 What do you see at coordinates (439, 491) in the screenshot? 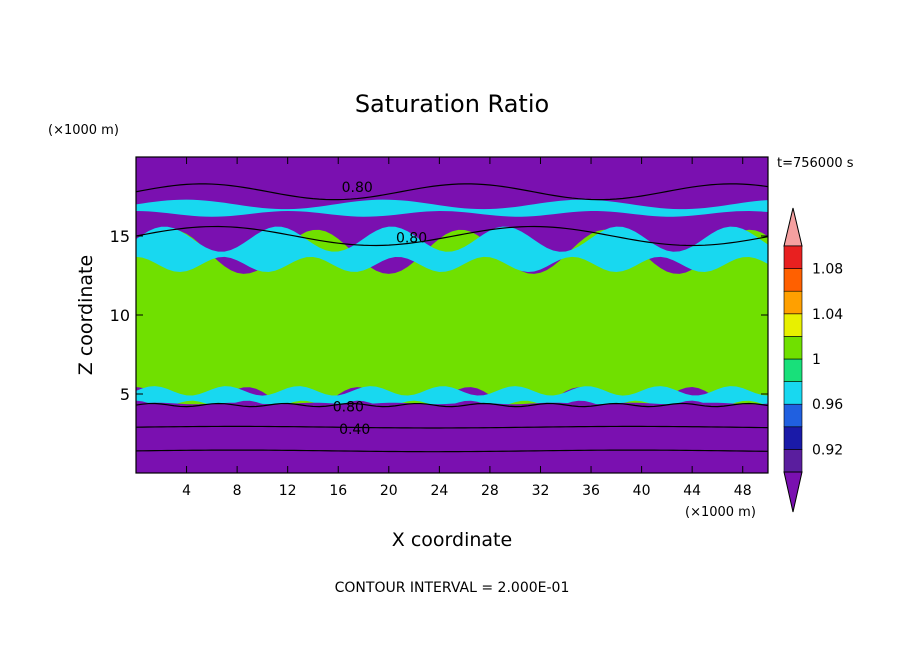
I see `x-tick-label: 24` at bounding box center [439, 491].